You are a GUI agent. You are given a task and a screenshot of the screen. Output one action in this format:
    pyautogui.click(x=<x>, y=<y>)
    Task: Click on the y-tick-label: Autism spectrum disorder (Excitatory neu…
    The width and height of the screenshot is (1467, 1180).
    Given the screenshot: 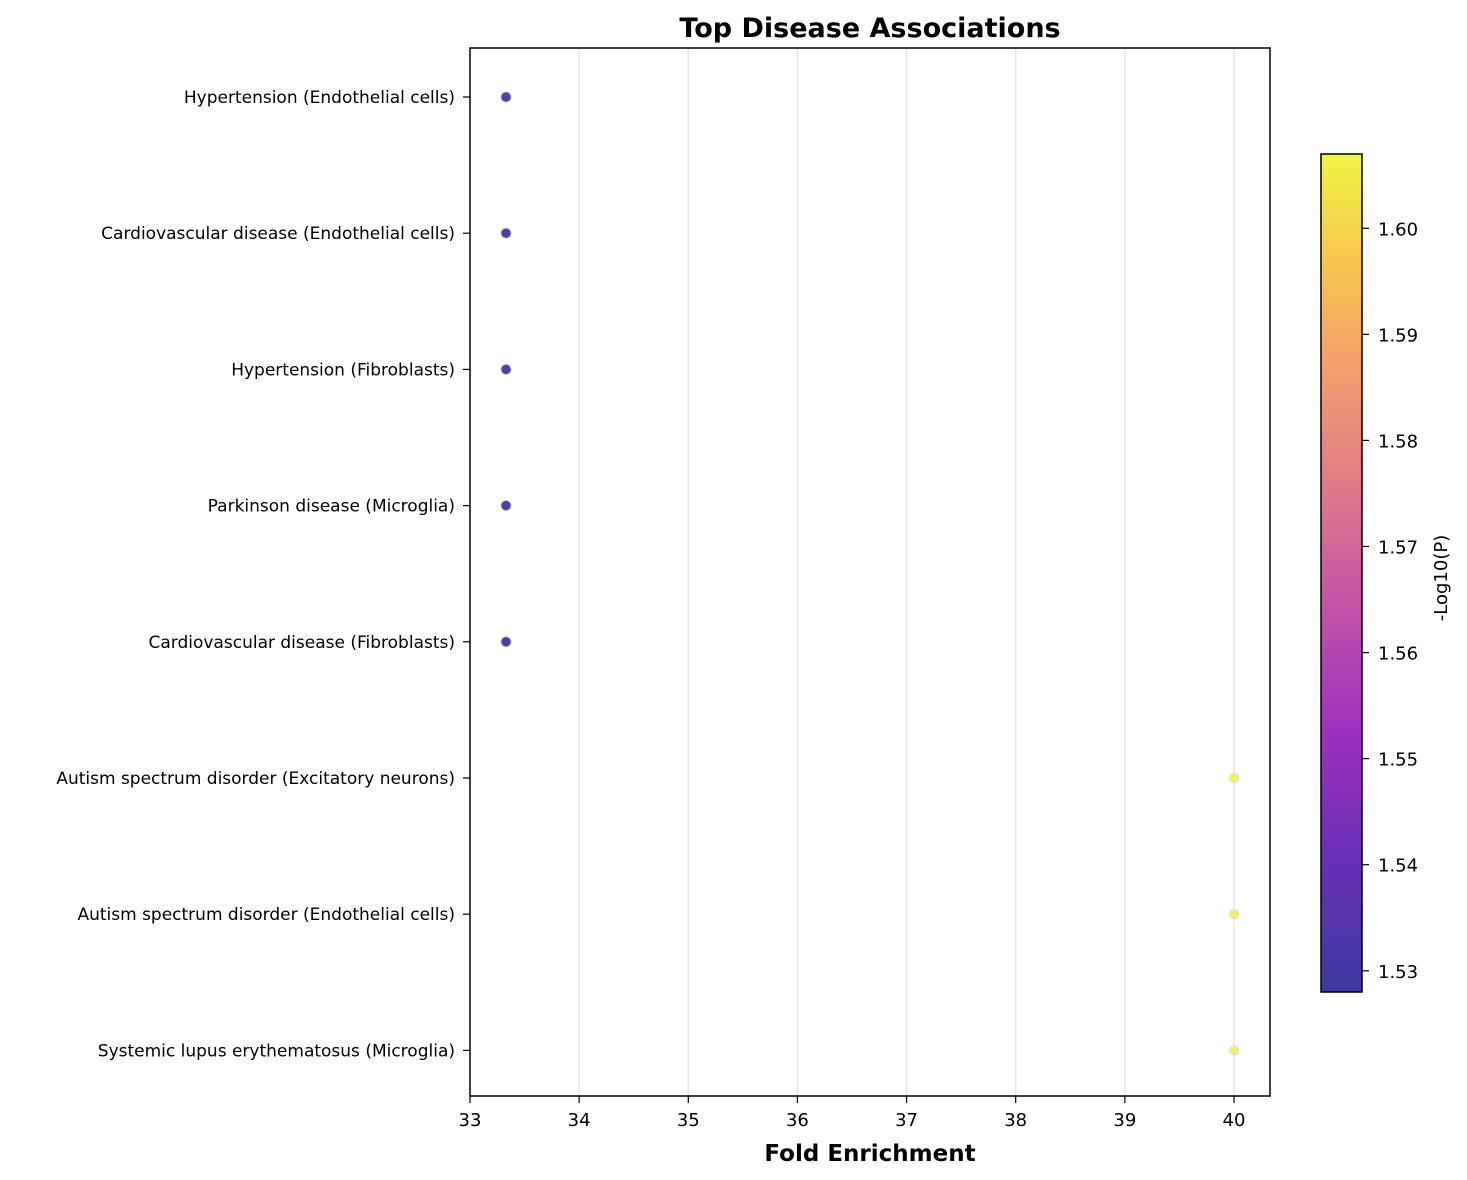 What is the action you would take?
    pyautogui.click(x=255, y=779)
    